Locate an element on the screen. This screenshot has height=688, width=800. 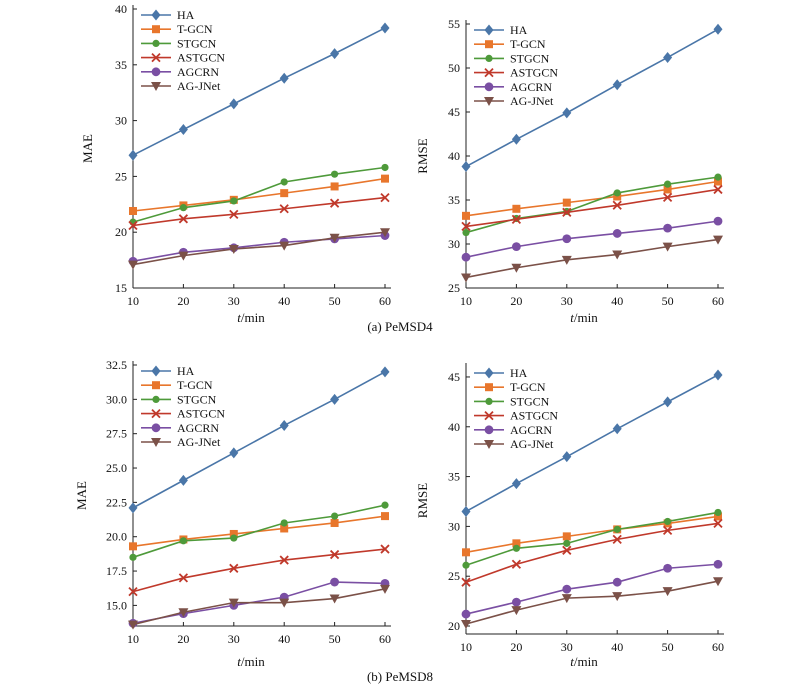
y-tick-label: 32.5 is located at coordinates (116, 365).